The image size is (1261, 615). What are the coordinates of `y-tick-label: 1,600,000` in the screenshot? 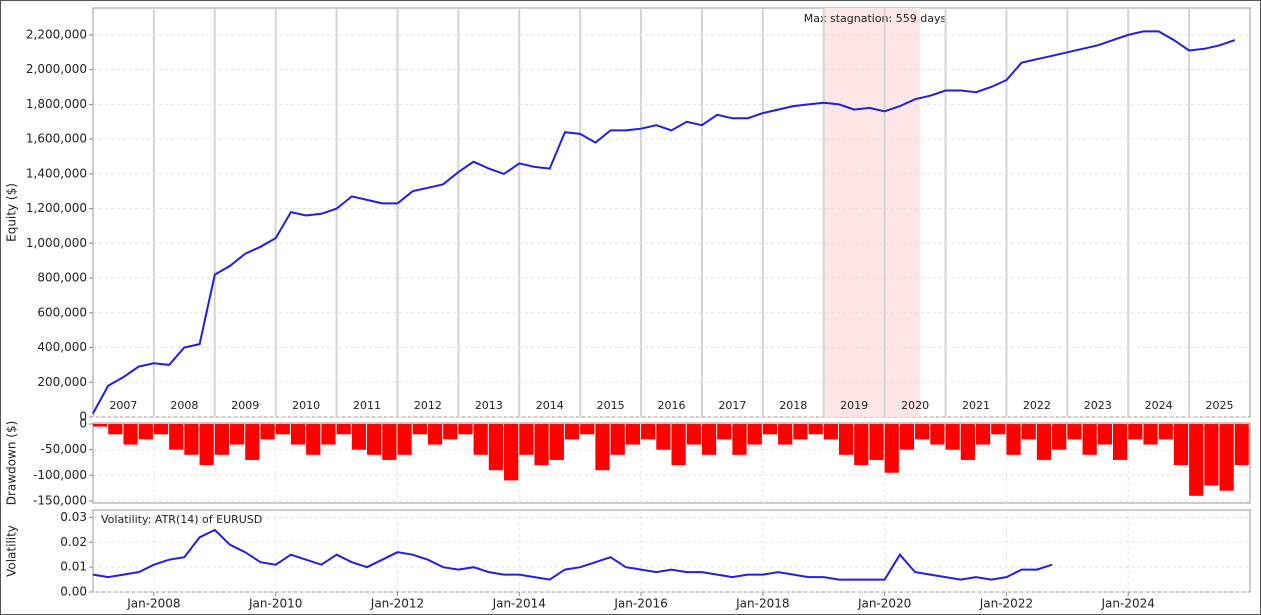 It's located at (56, 139).